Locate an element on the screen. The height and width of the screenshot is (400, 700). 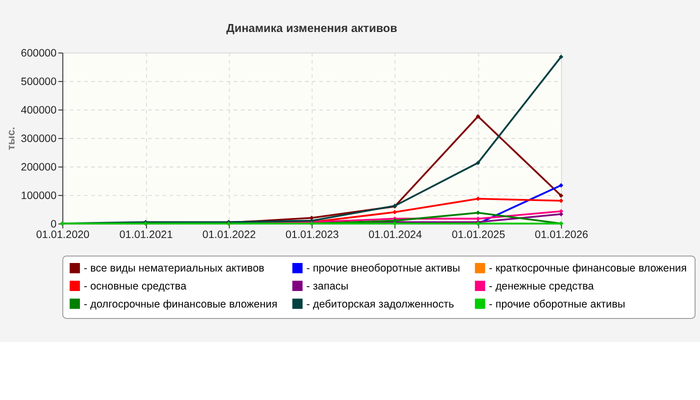
legend-label: - долгосрочные финансовые вложения is located at coordinates (181, 304).